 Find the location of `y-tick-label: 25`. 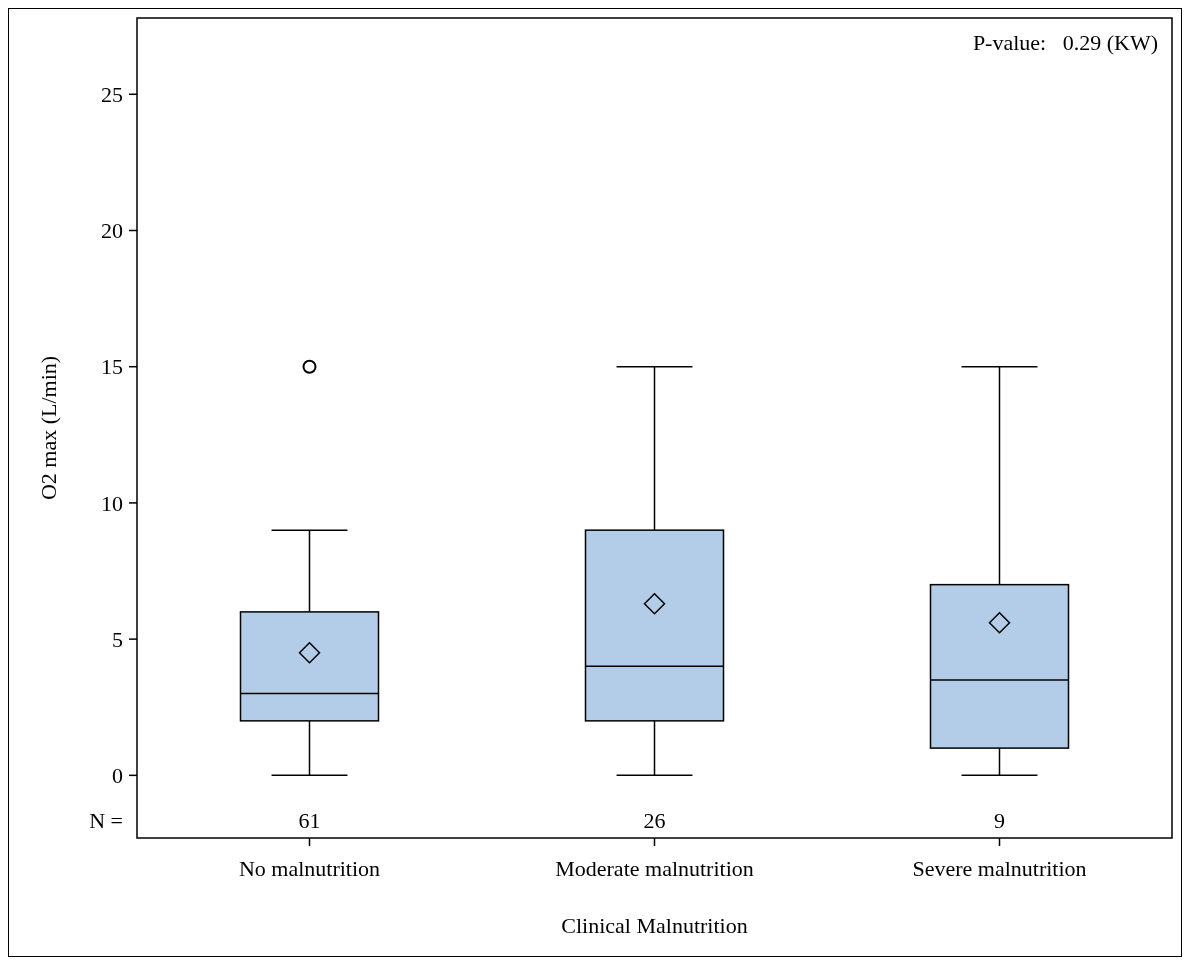

y-tick-label: 25 is located at coordinates (112, 94).